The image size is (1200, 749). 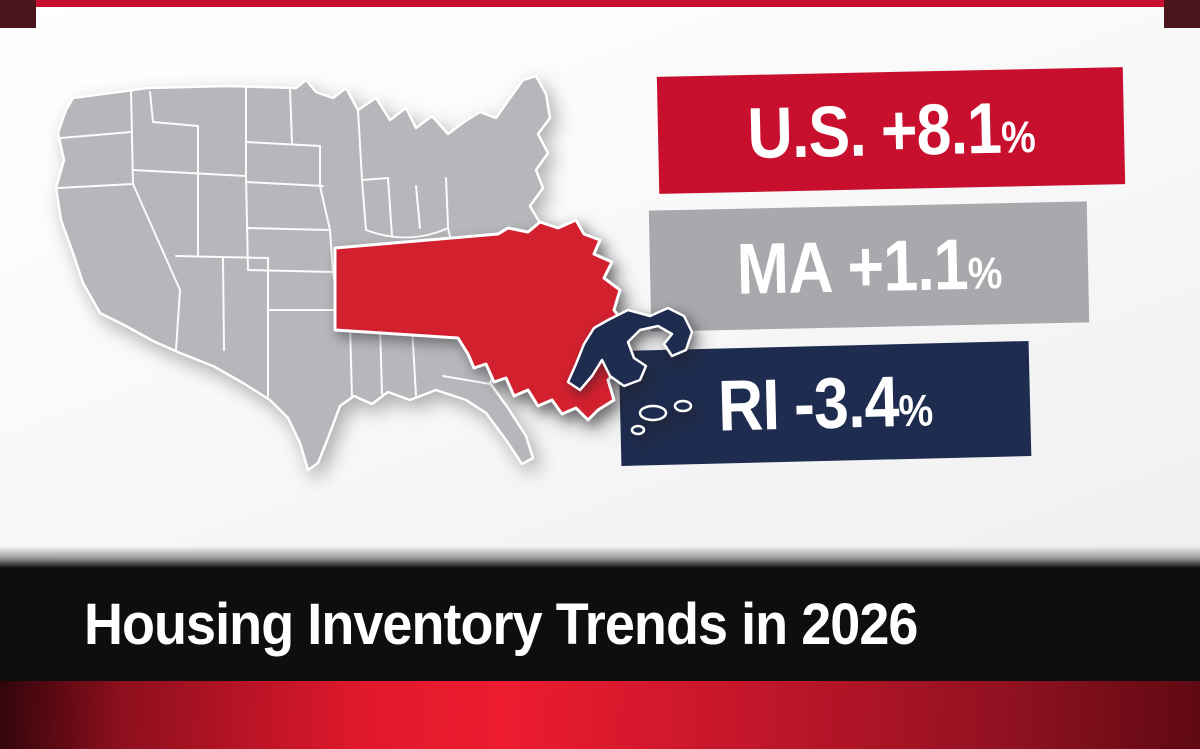 What do you see at coordinates (915, 410) in the screenshot?
I see `stat-percent-ri: %` at bounding box center [915, 410].